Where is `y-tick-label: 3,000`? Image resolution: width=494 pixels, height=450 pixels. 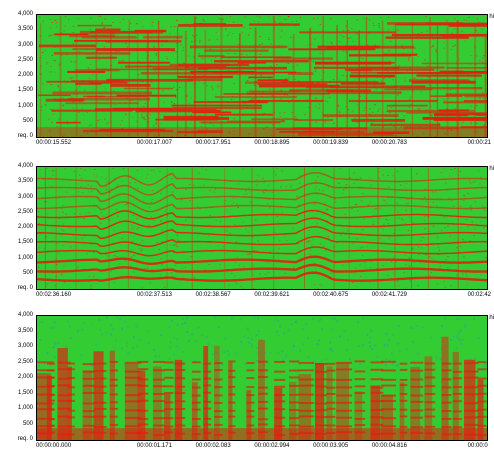
y-tick-label: 3,000 is located at coordinates (25, 196).